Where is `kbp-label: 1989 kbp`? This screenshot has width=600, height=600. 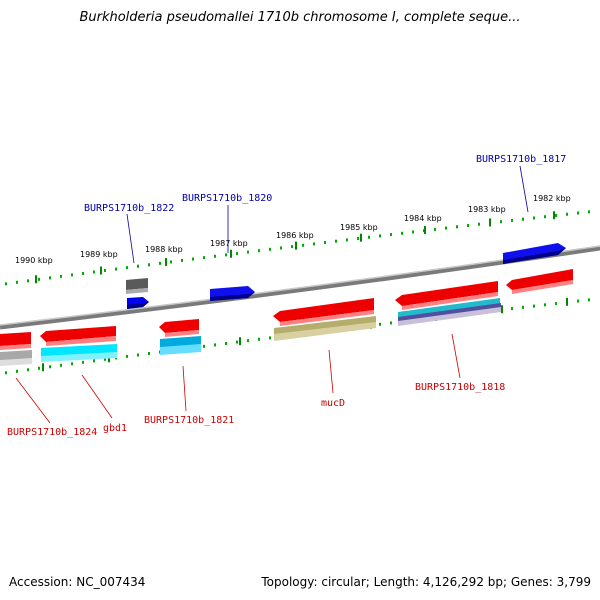 kbp-label: 1989 kbp is located at coordinates (99, 254).